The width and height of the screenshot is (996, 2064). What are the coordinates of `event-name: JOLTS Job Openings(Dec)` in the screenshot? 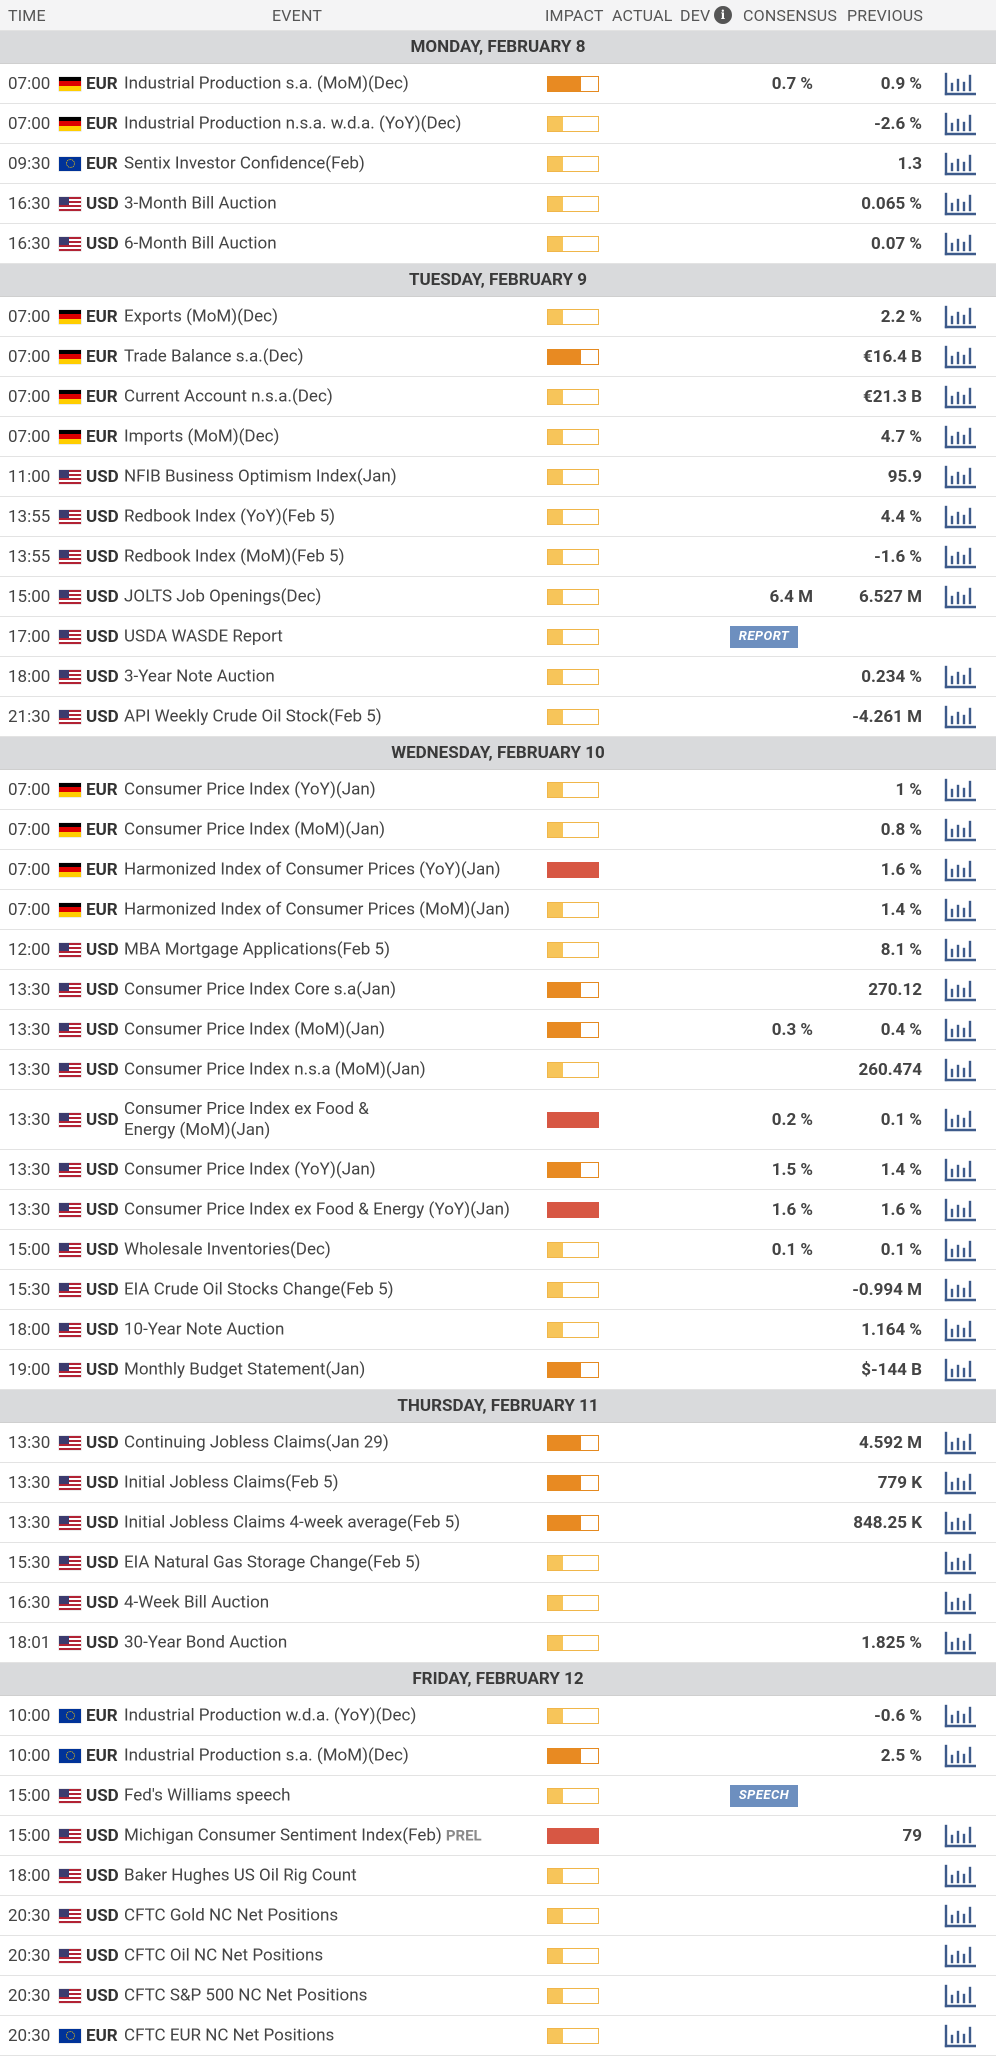 It's located at (334, 596).